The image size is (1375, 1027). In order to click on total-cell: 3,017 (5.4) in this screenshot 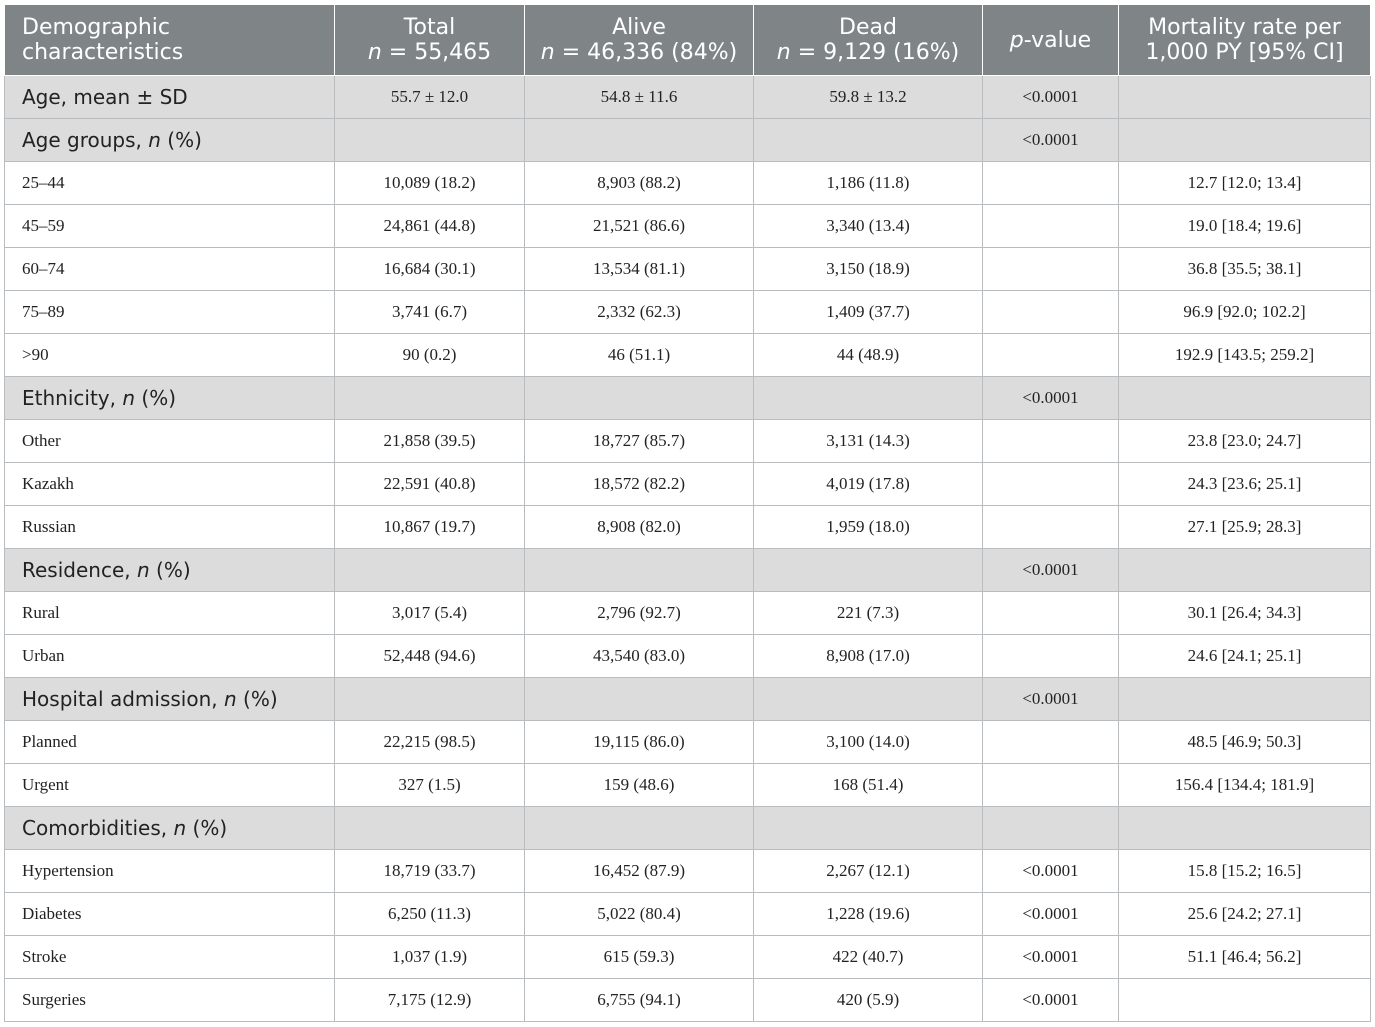, I will do `click(429, 613)`.